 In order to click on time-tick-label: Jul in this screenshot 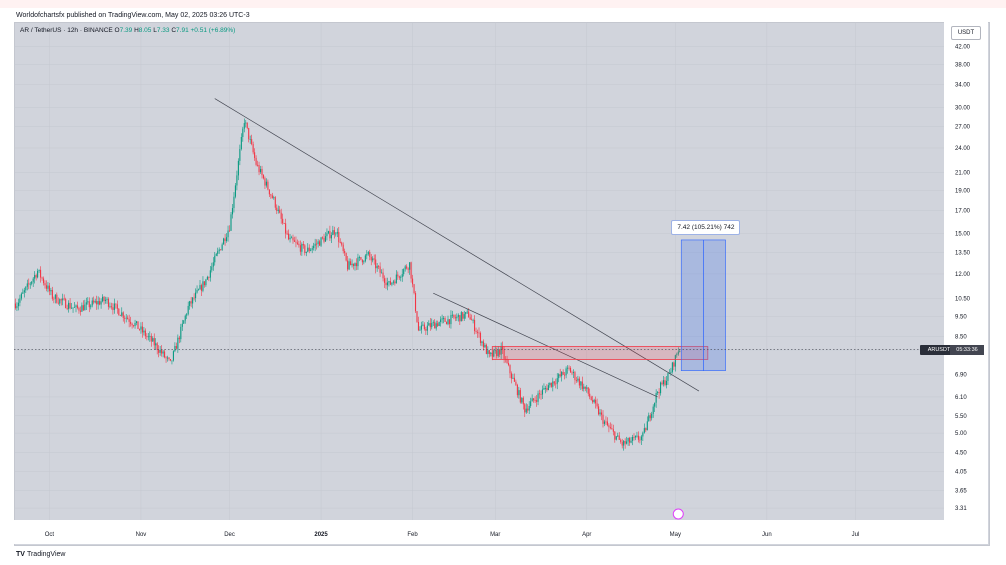, I will do `click(856, 535)`.